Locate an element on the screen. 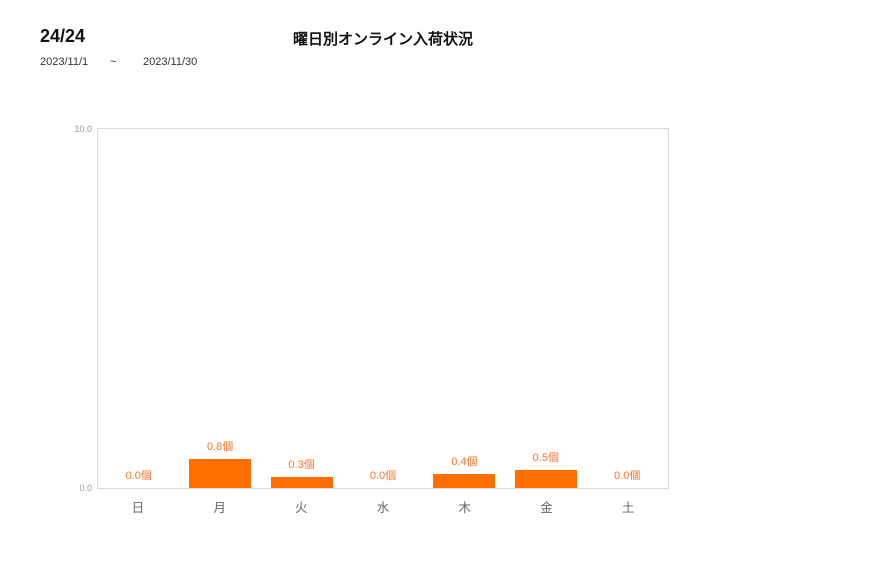 Image resolution: width=877 pixels, height=578 pixels. y-axis-tick-max: 10.0 is located at coordinates (83, 129).